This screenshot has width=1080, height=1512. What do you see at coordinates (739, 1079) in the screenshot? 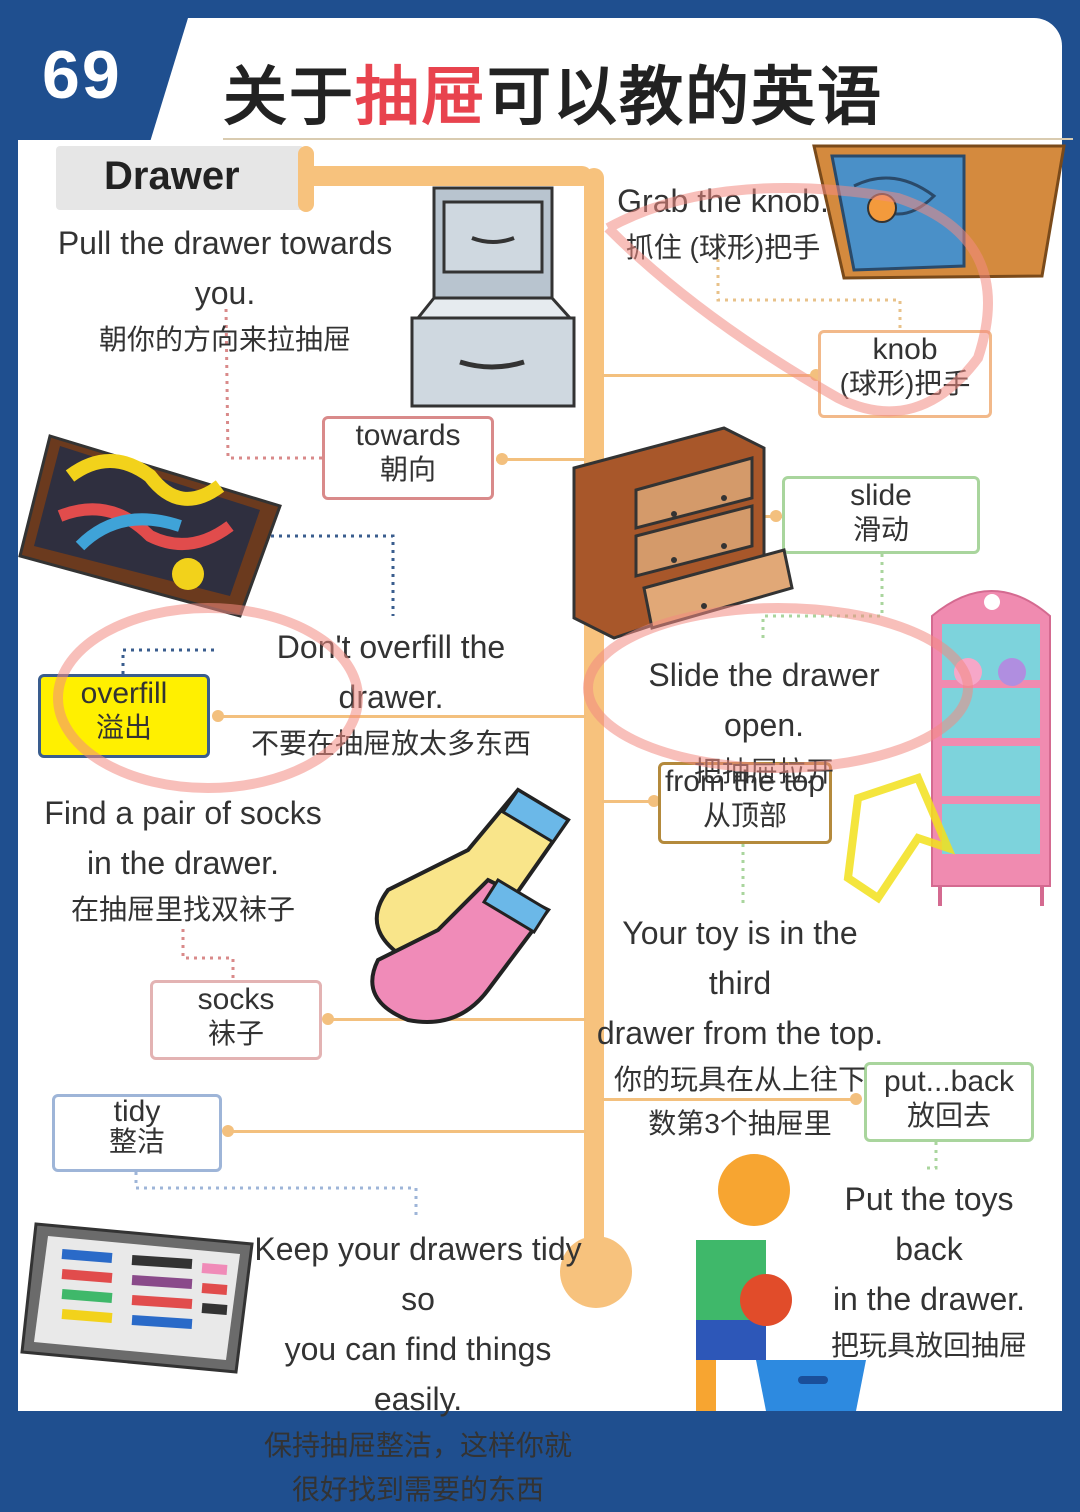
I see `sentence-zh-1: 你的玩具在从上往下` at bounding box center [739, 1079].